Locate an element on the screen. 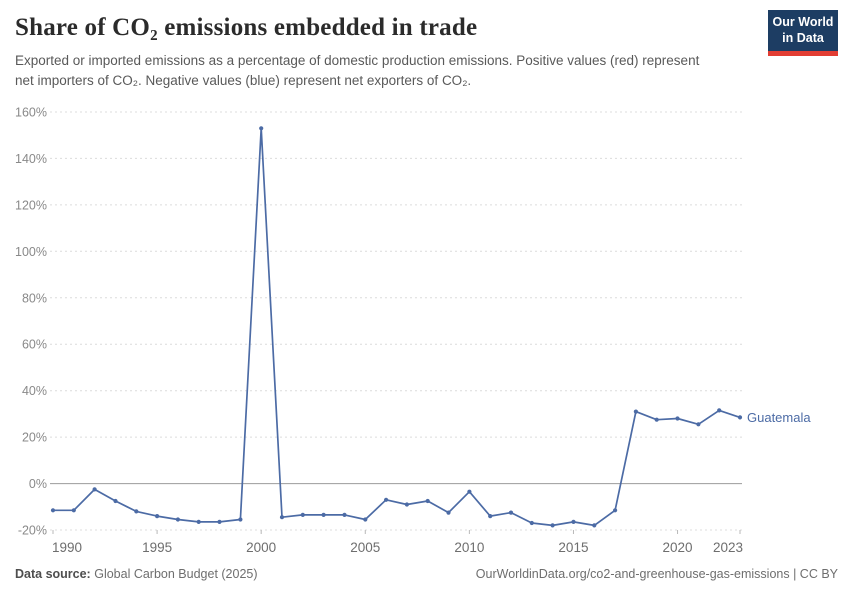 This screenshot has width=850, height=600. data-source-note: Data source: Global Carbon Budget (2025) is located at coordinates (136, 574).